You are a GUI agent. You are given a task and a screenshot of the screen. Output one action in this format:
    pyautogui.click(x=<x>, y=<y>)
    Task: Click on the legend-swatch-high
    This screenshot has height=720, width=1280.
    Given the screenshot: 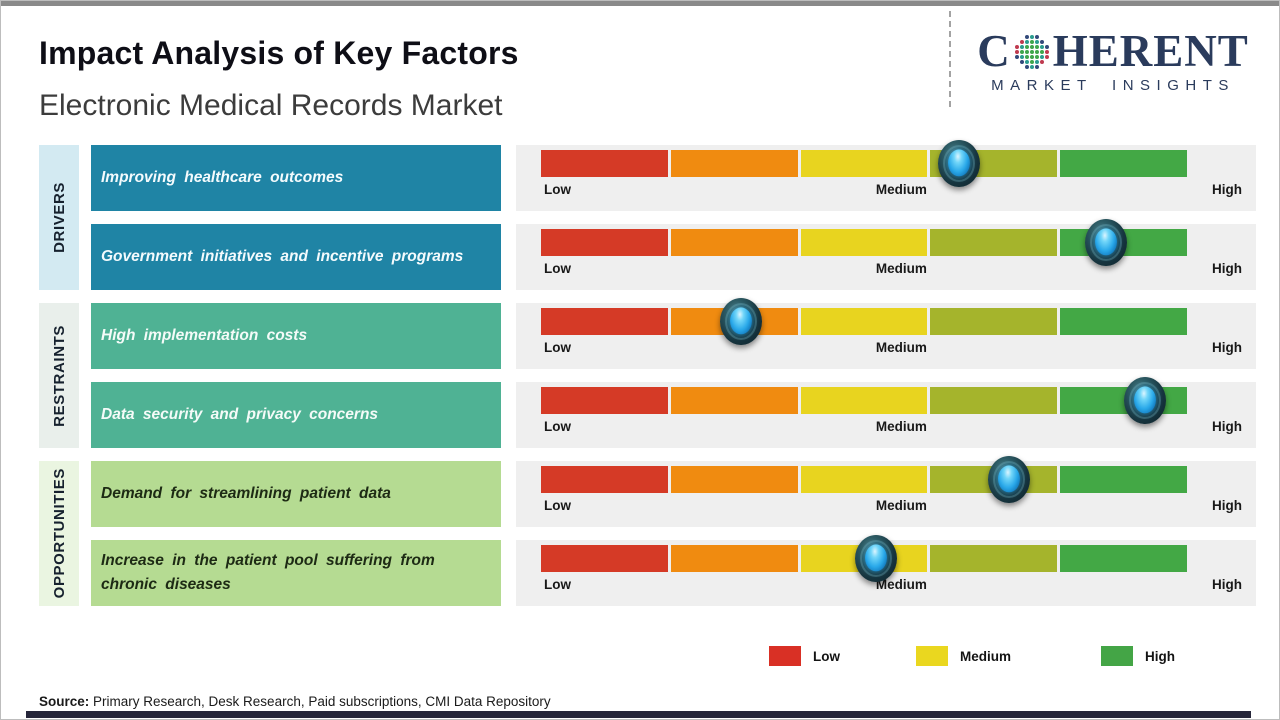 What is the action you would take?
    pyautogui.click(x=1117, y=656)
    